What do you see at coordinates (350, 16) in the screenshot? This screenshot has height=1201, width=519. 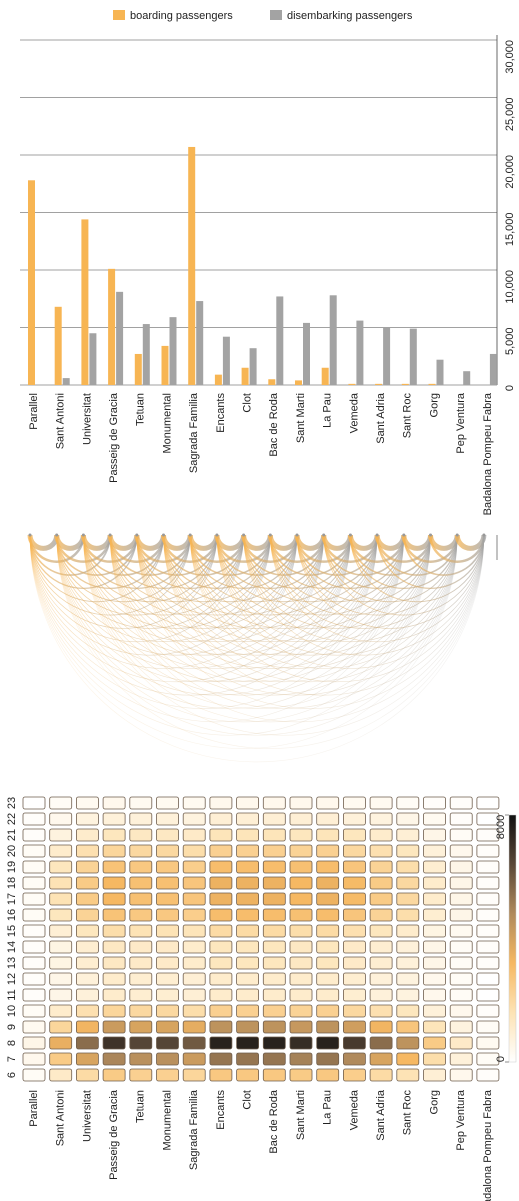 I see `legend-label: disembarking passengers` at bounding box center [350, 16].